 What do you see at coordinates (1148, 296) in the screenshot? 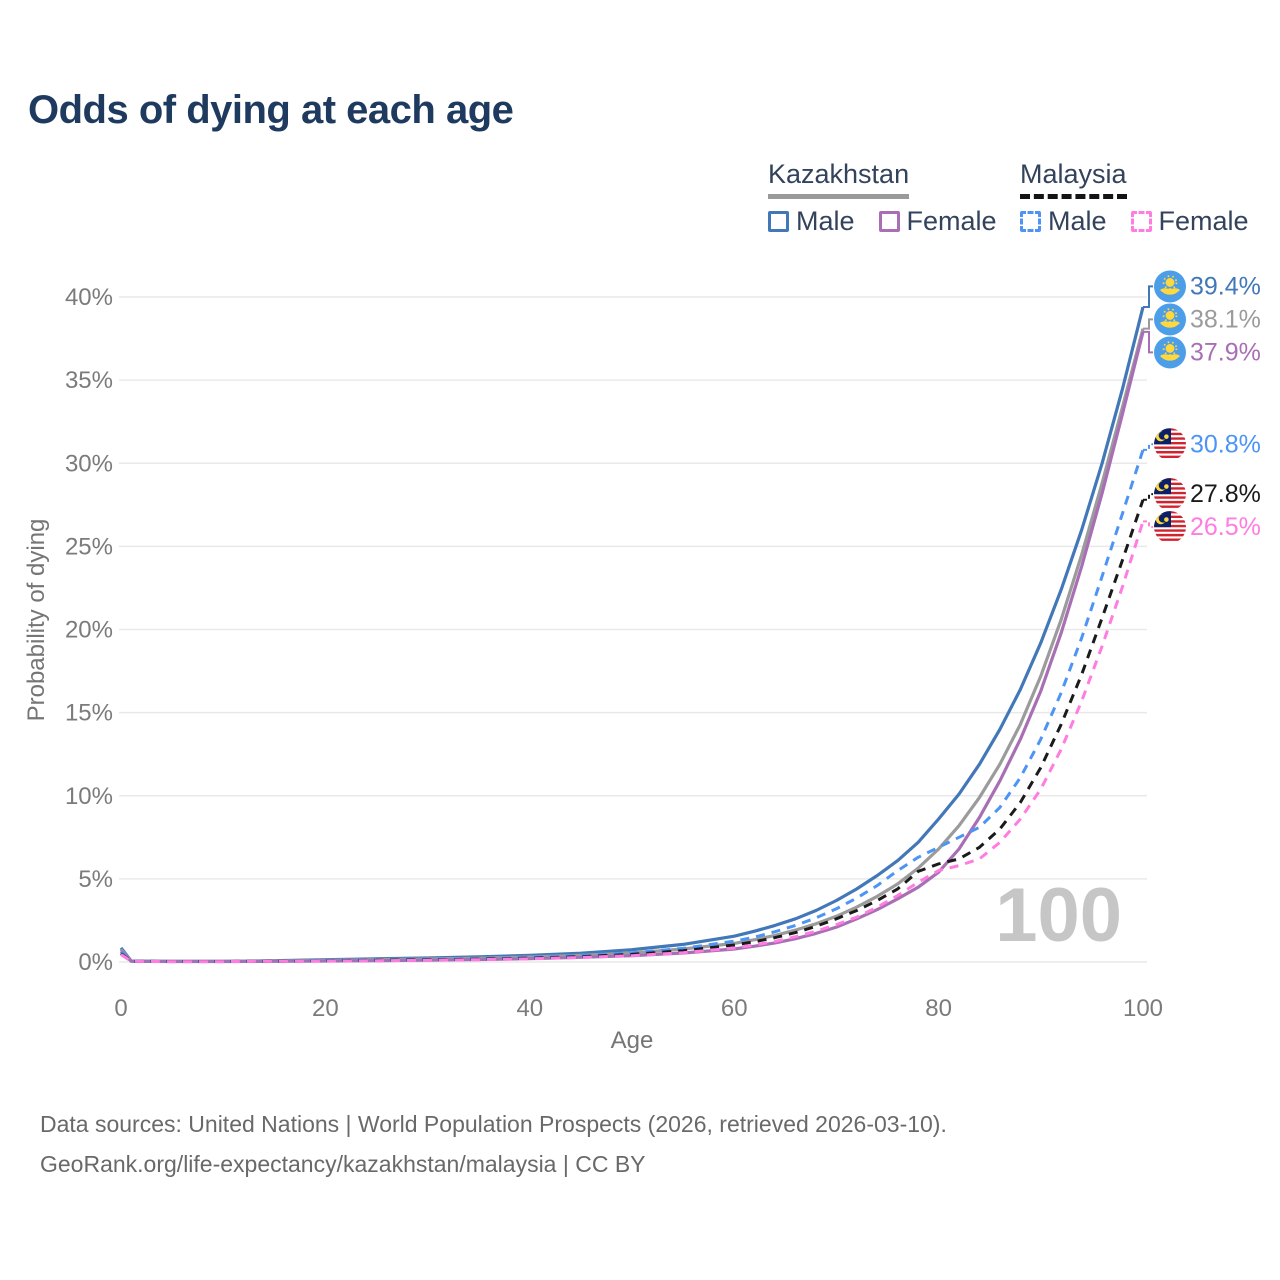
I see `end-label-connector-kazakhstan-male` at bounding box center [1148, 296].